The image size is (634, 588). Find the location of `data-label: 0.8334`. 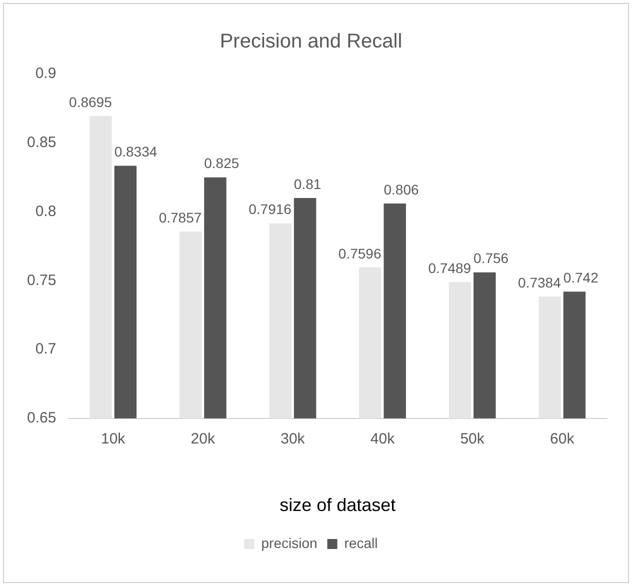

data-label: 0.8334 is located at coordinates (136, 152).